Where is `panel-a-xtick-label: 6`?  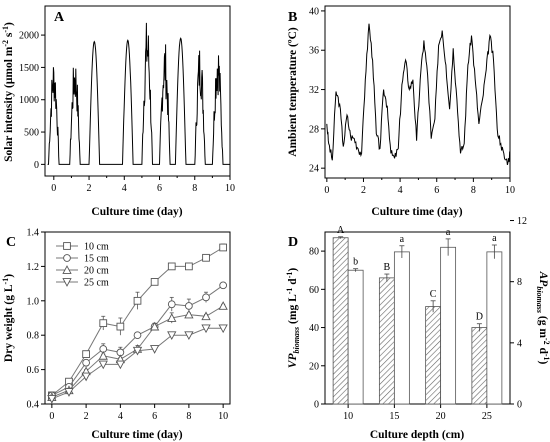 panel-a-xtick-label: 6 is located at coordinates (159, 188).